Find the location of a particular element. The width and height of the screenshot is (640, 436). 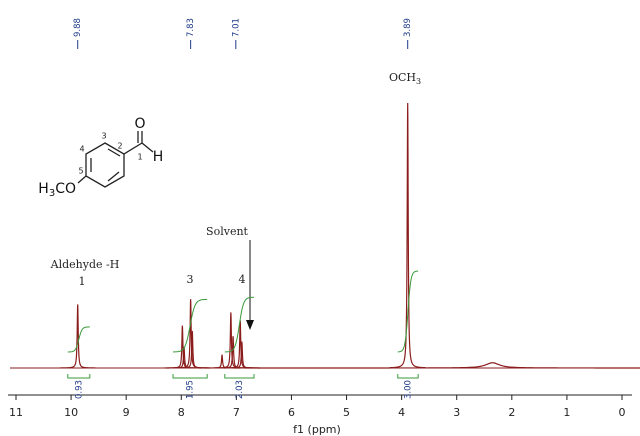

position-label: 3 is located at coordinates (103, 136).